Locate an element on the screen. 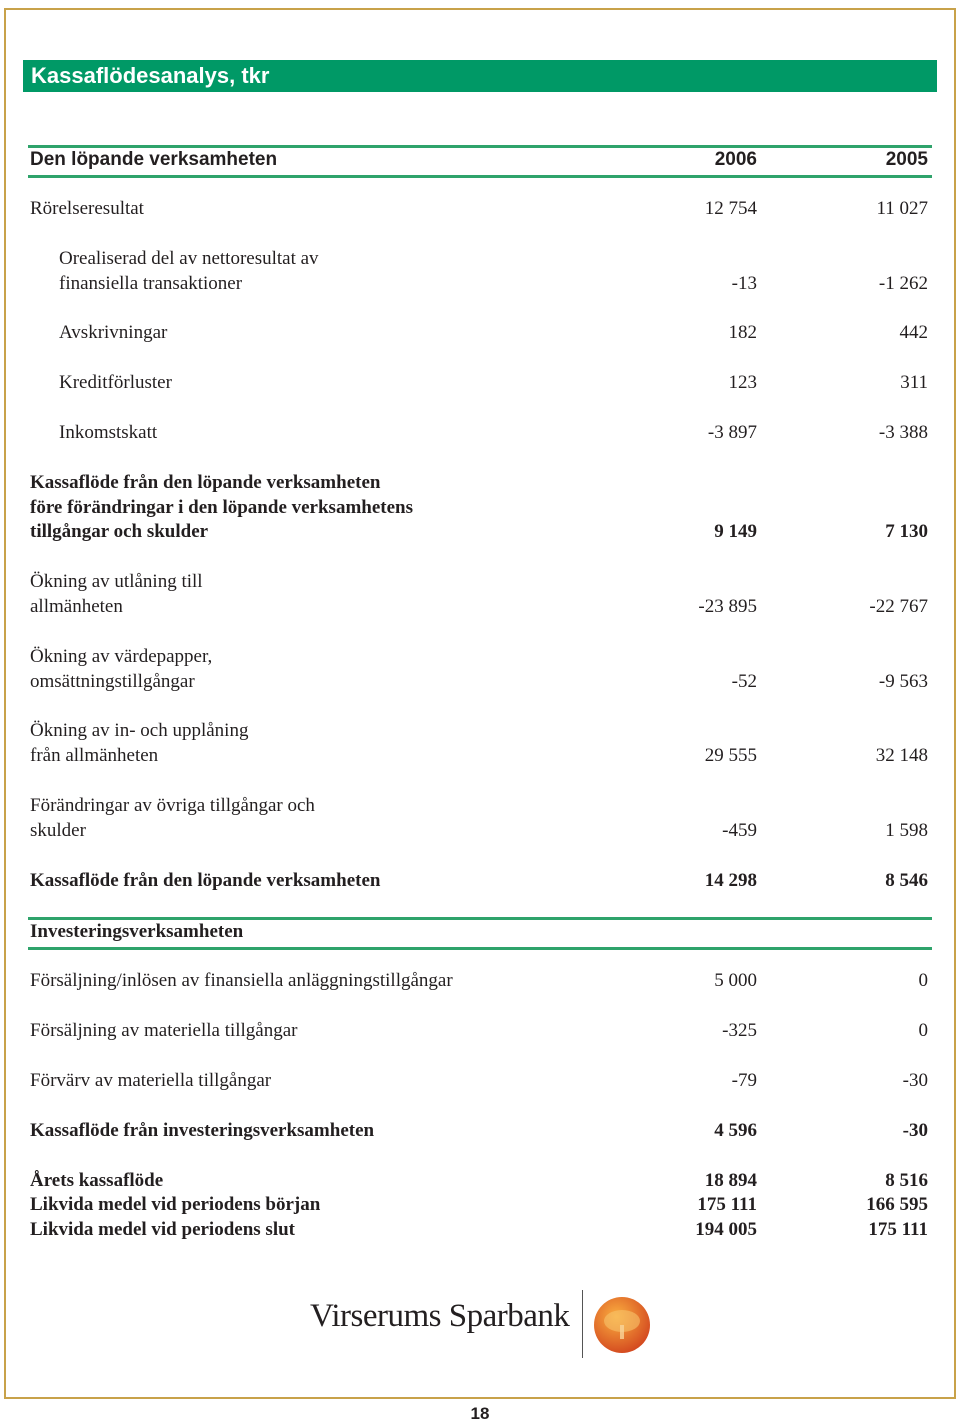 The image size is (960, 1425). row-label: skulder is located at coordinates (58, 830).